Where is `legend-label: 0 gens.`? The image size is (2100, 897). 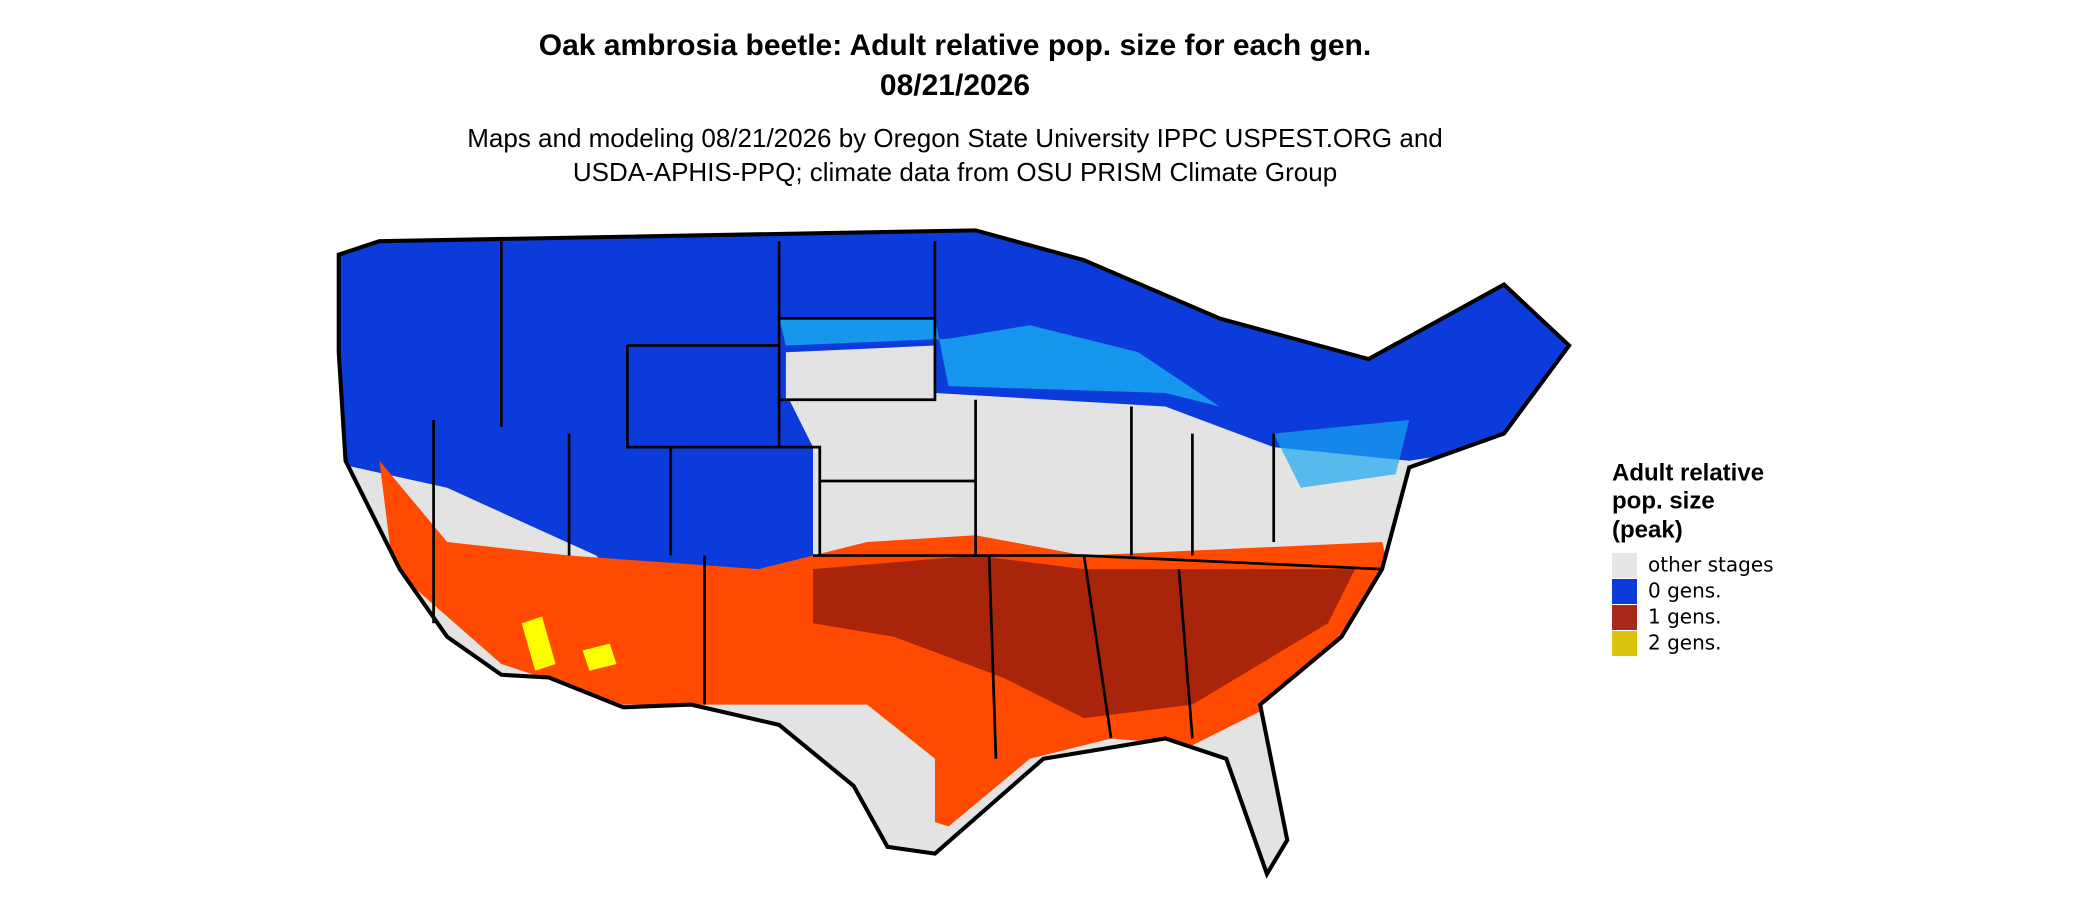
legend-label: 0 gens. is located at coordinates (1685, 591).